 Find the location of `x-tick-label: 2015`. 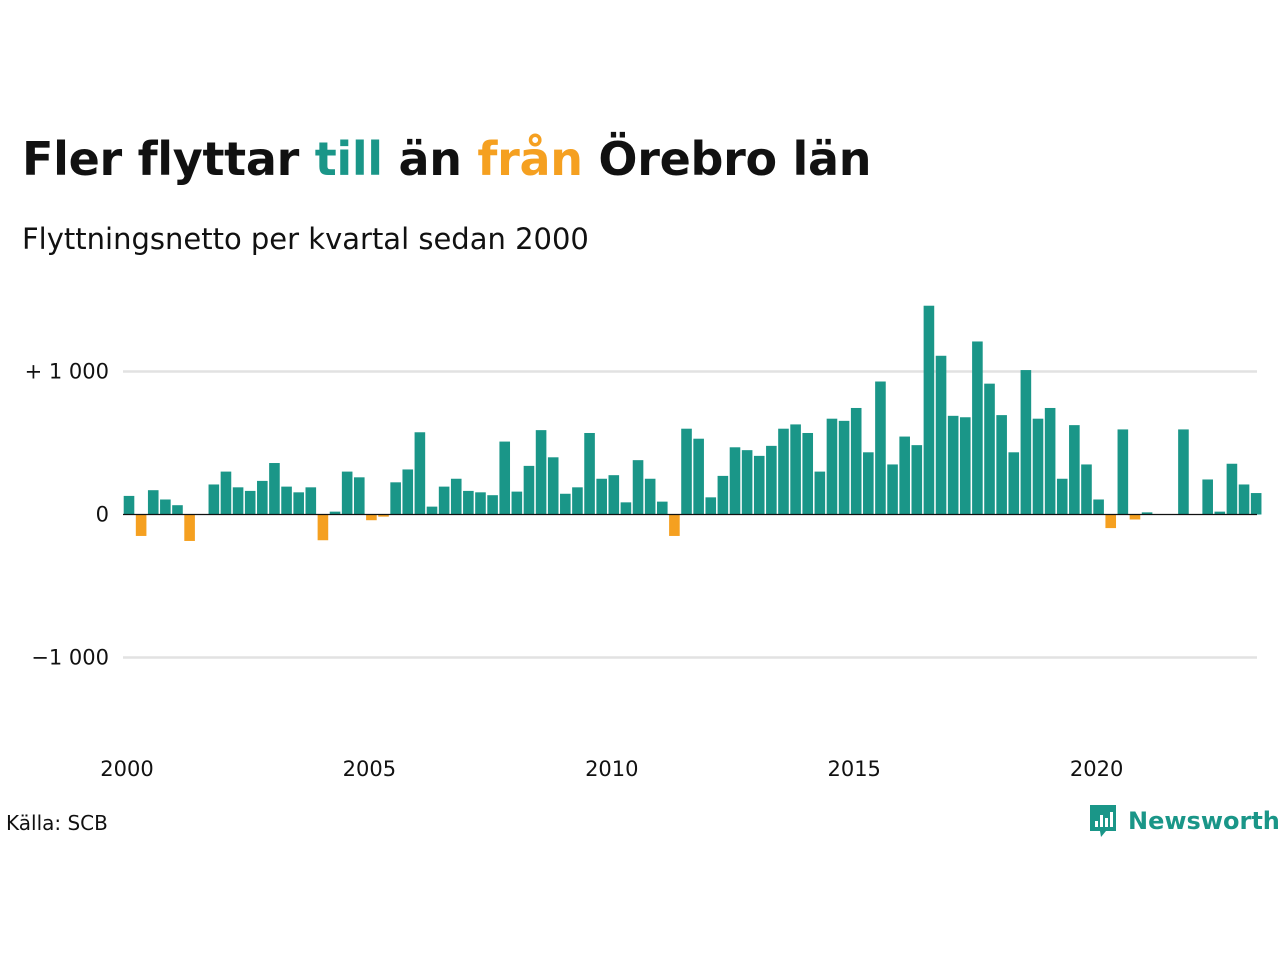

x-tick-label: 2015 is located at coordinates (853, 769).